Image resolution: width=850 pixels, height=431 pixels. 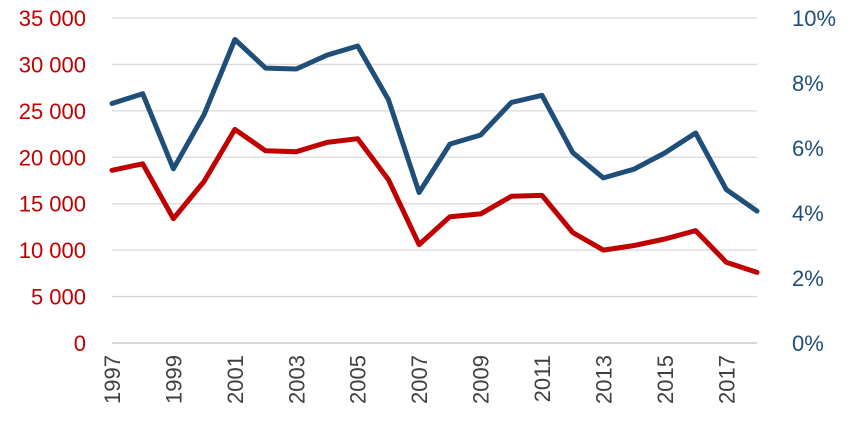 What do you see at coordinates (52, 111) in the screenshot?
I see `left-axis-tick-label: 25 000` at bounding box center [52, 111].